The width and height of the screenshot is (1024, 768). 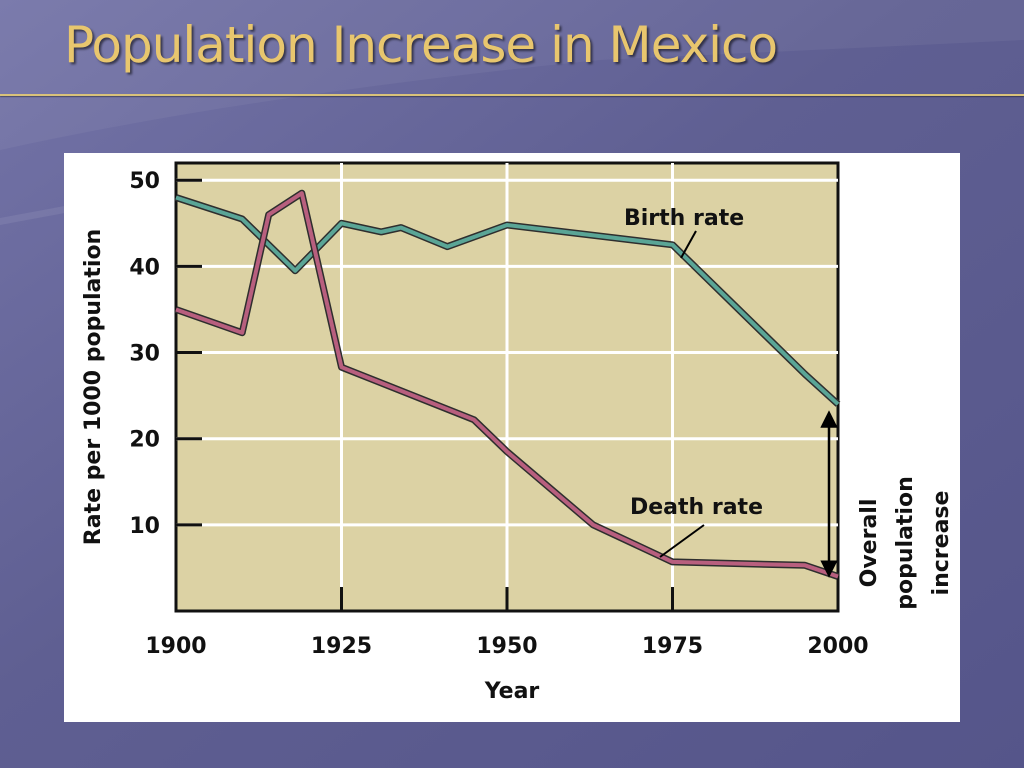 What do you see at coordinates (421, 45) in the screenshot?
I see `slide-title: Population Increase in Mexico` at bounding box center [421, 45].